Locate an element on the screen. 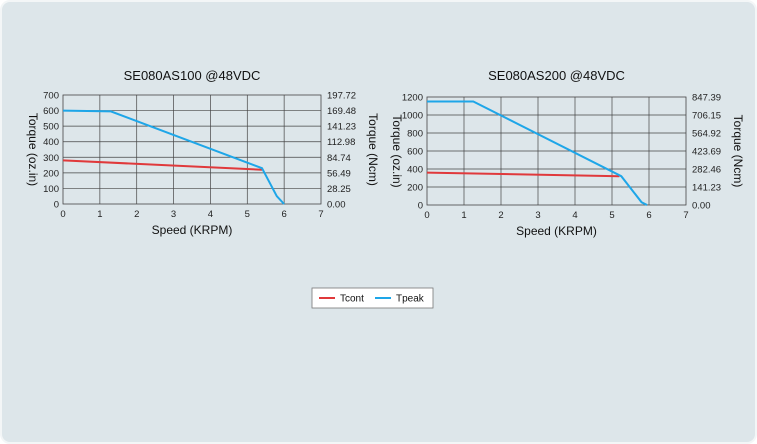 This screenshot has height=444, width=757. chart2-x-tick-label: 2 is located at coordinates (500, 215).